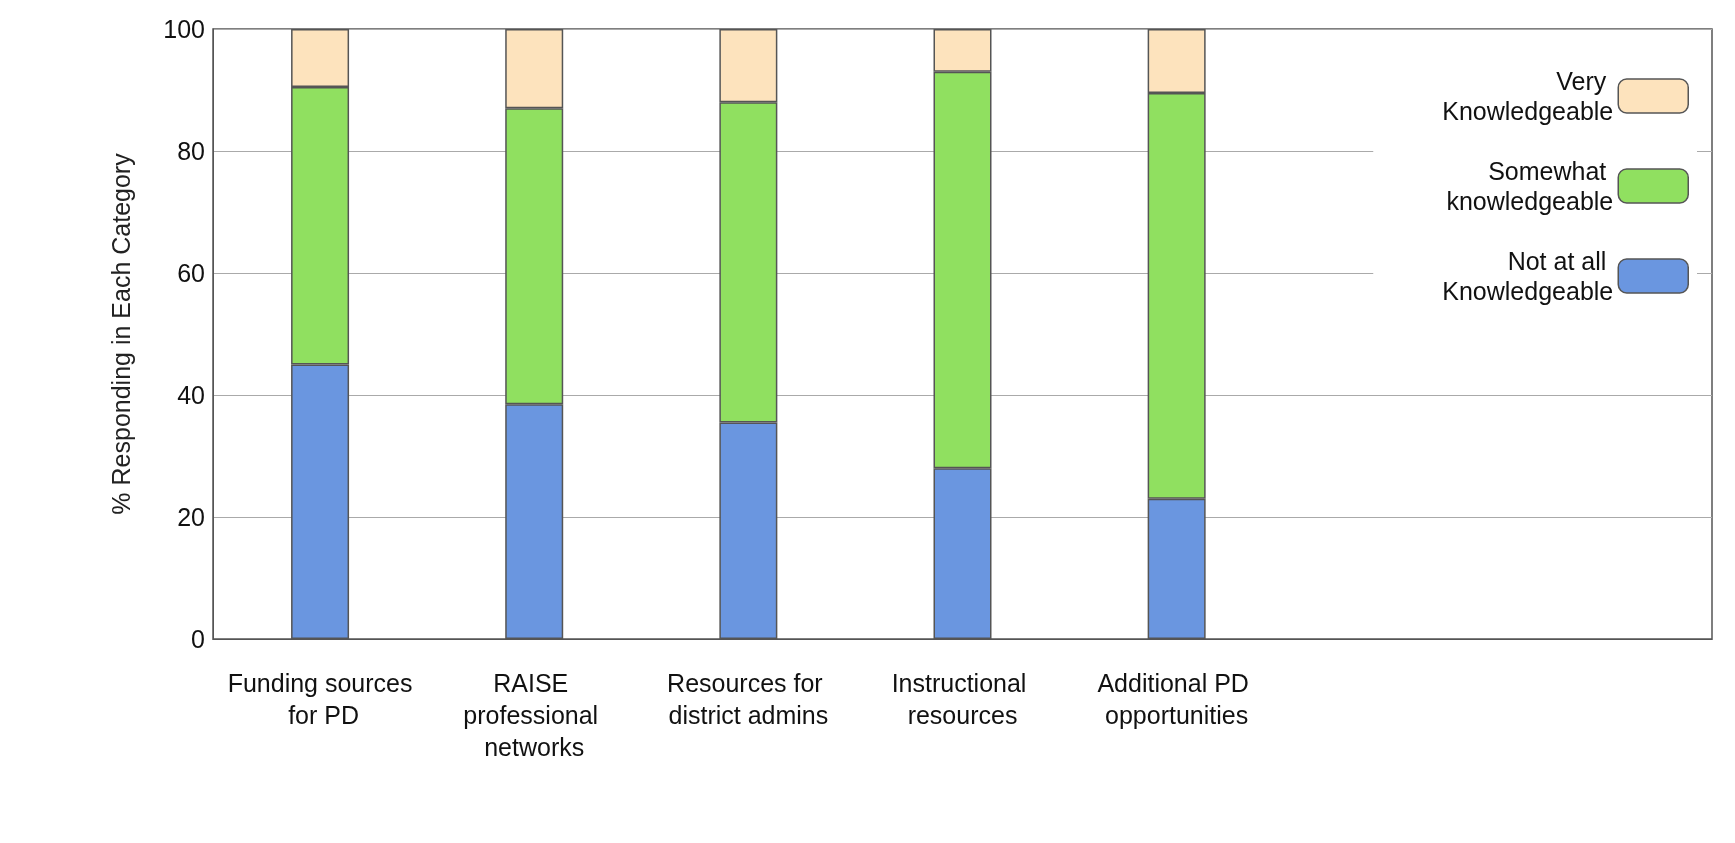 This screenshot has height=843, width=1735. What do you see at coordinates (748, 699) in the screenshot?
I see `x-tick-label: Resources for district admins` at bounding box center [748, 699].